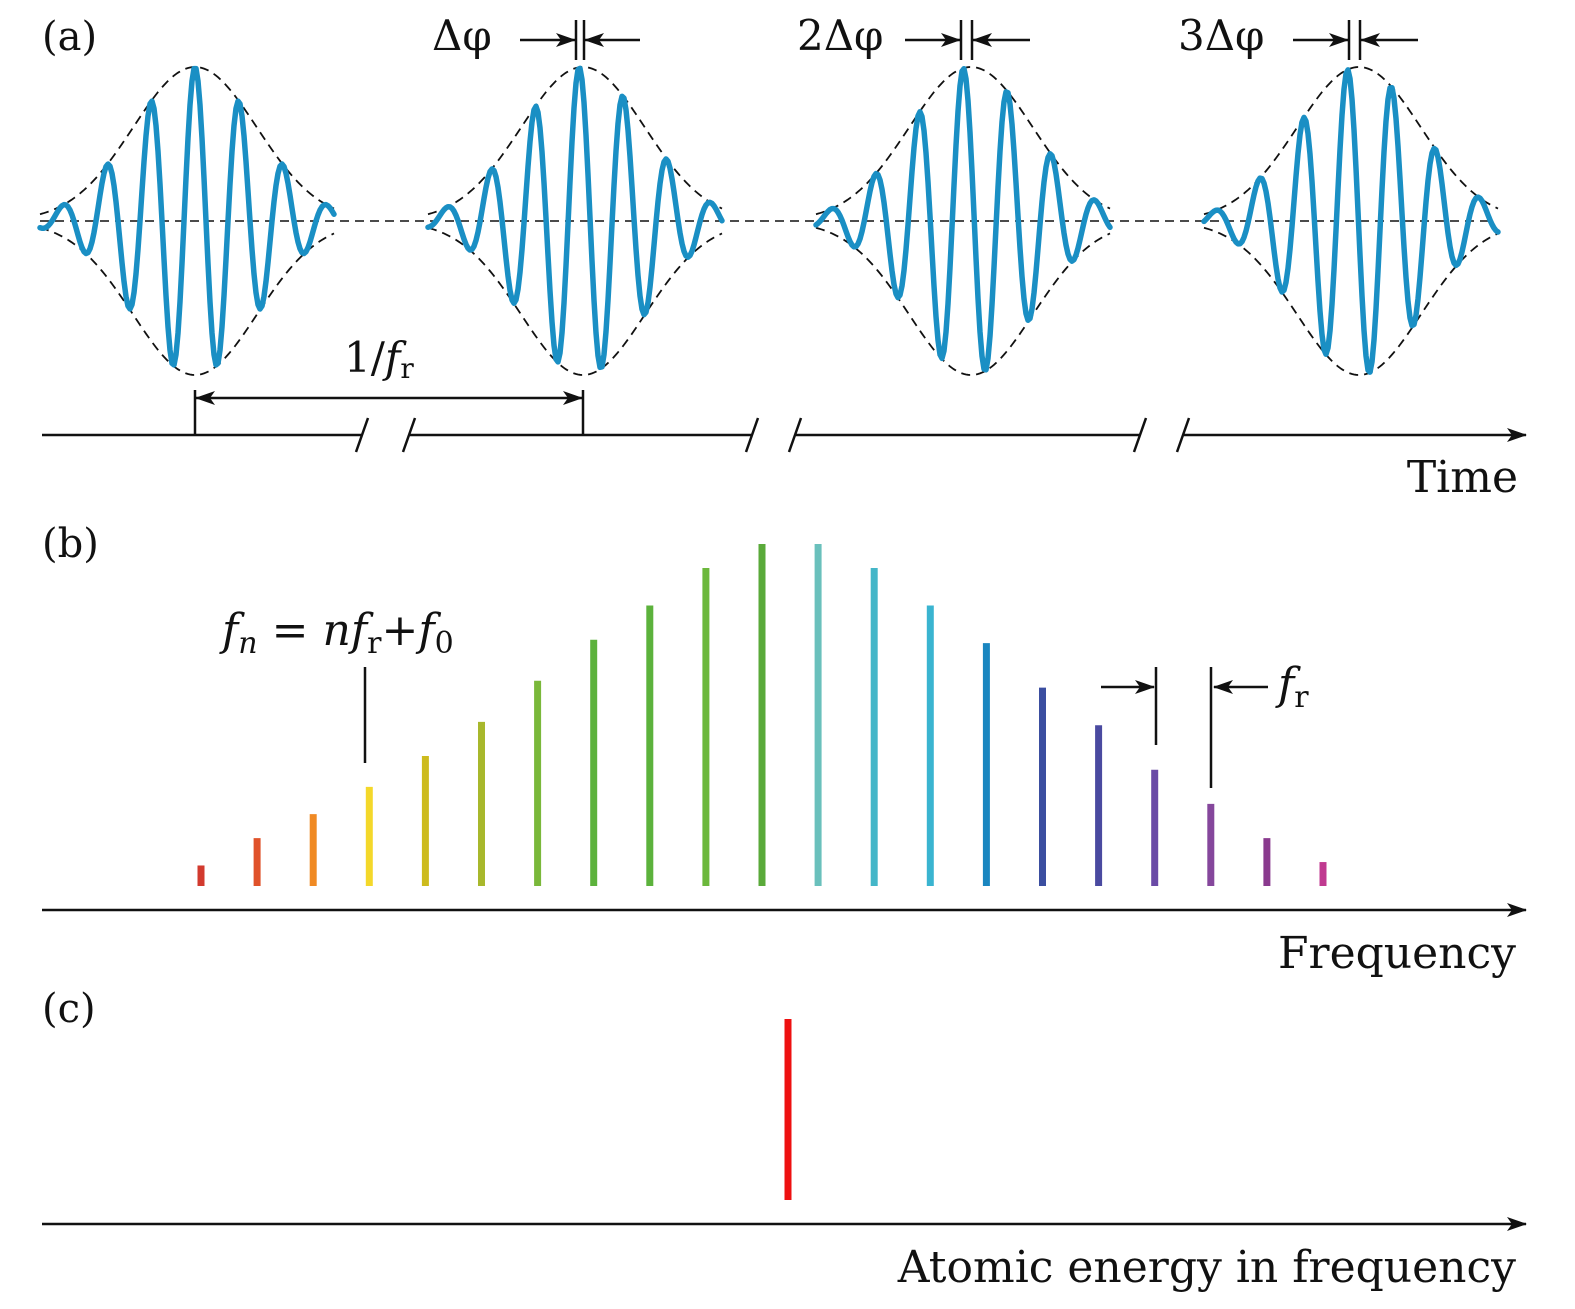  I want to click on panel-a-label: (a), so click(69, 37).